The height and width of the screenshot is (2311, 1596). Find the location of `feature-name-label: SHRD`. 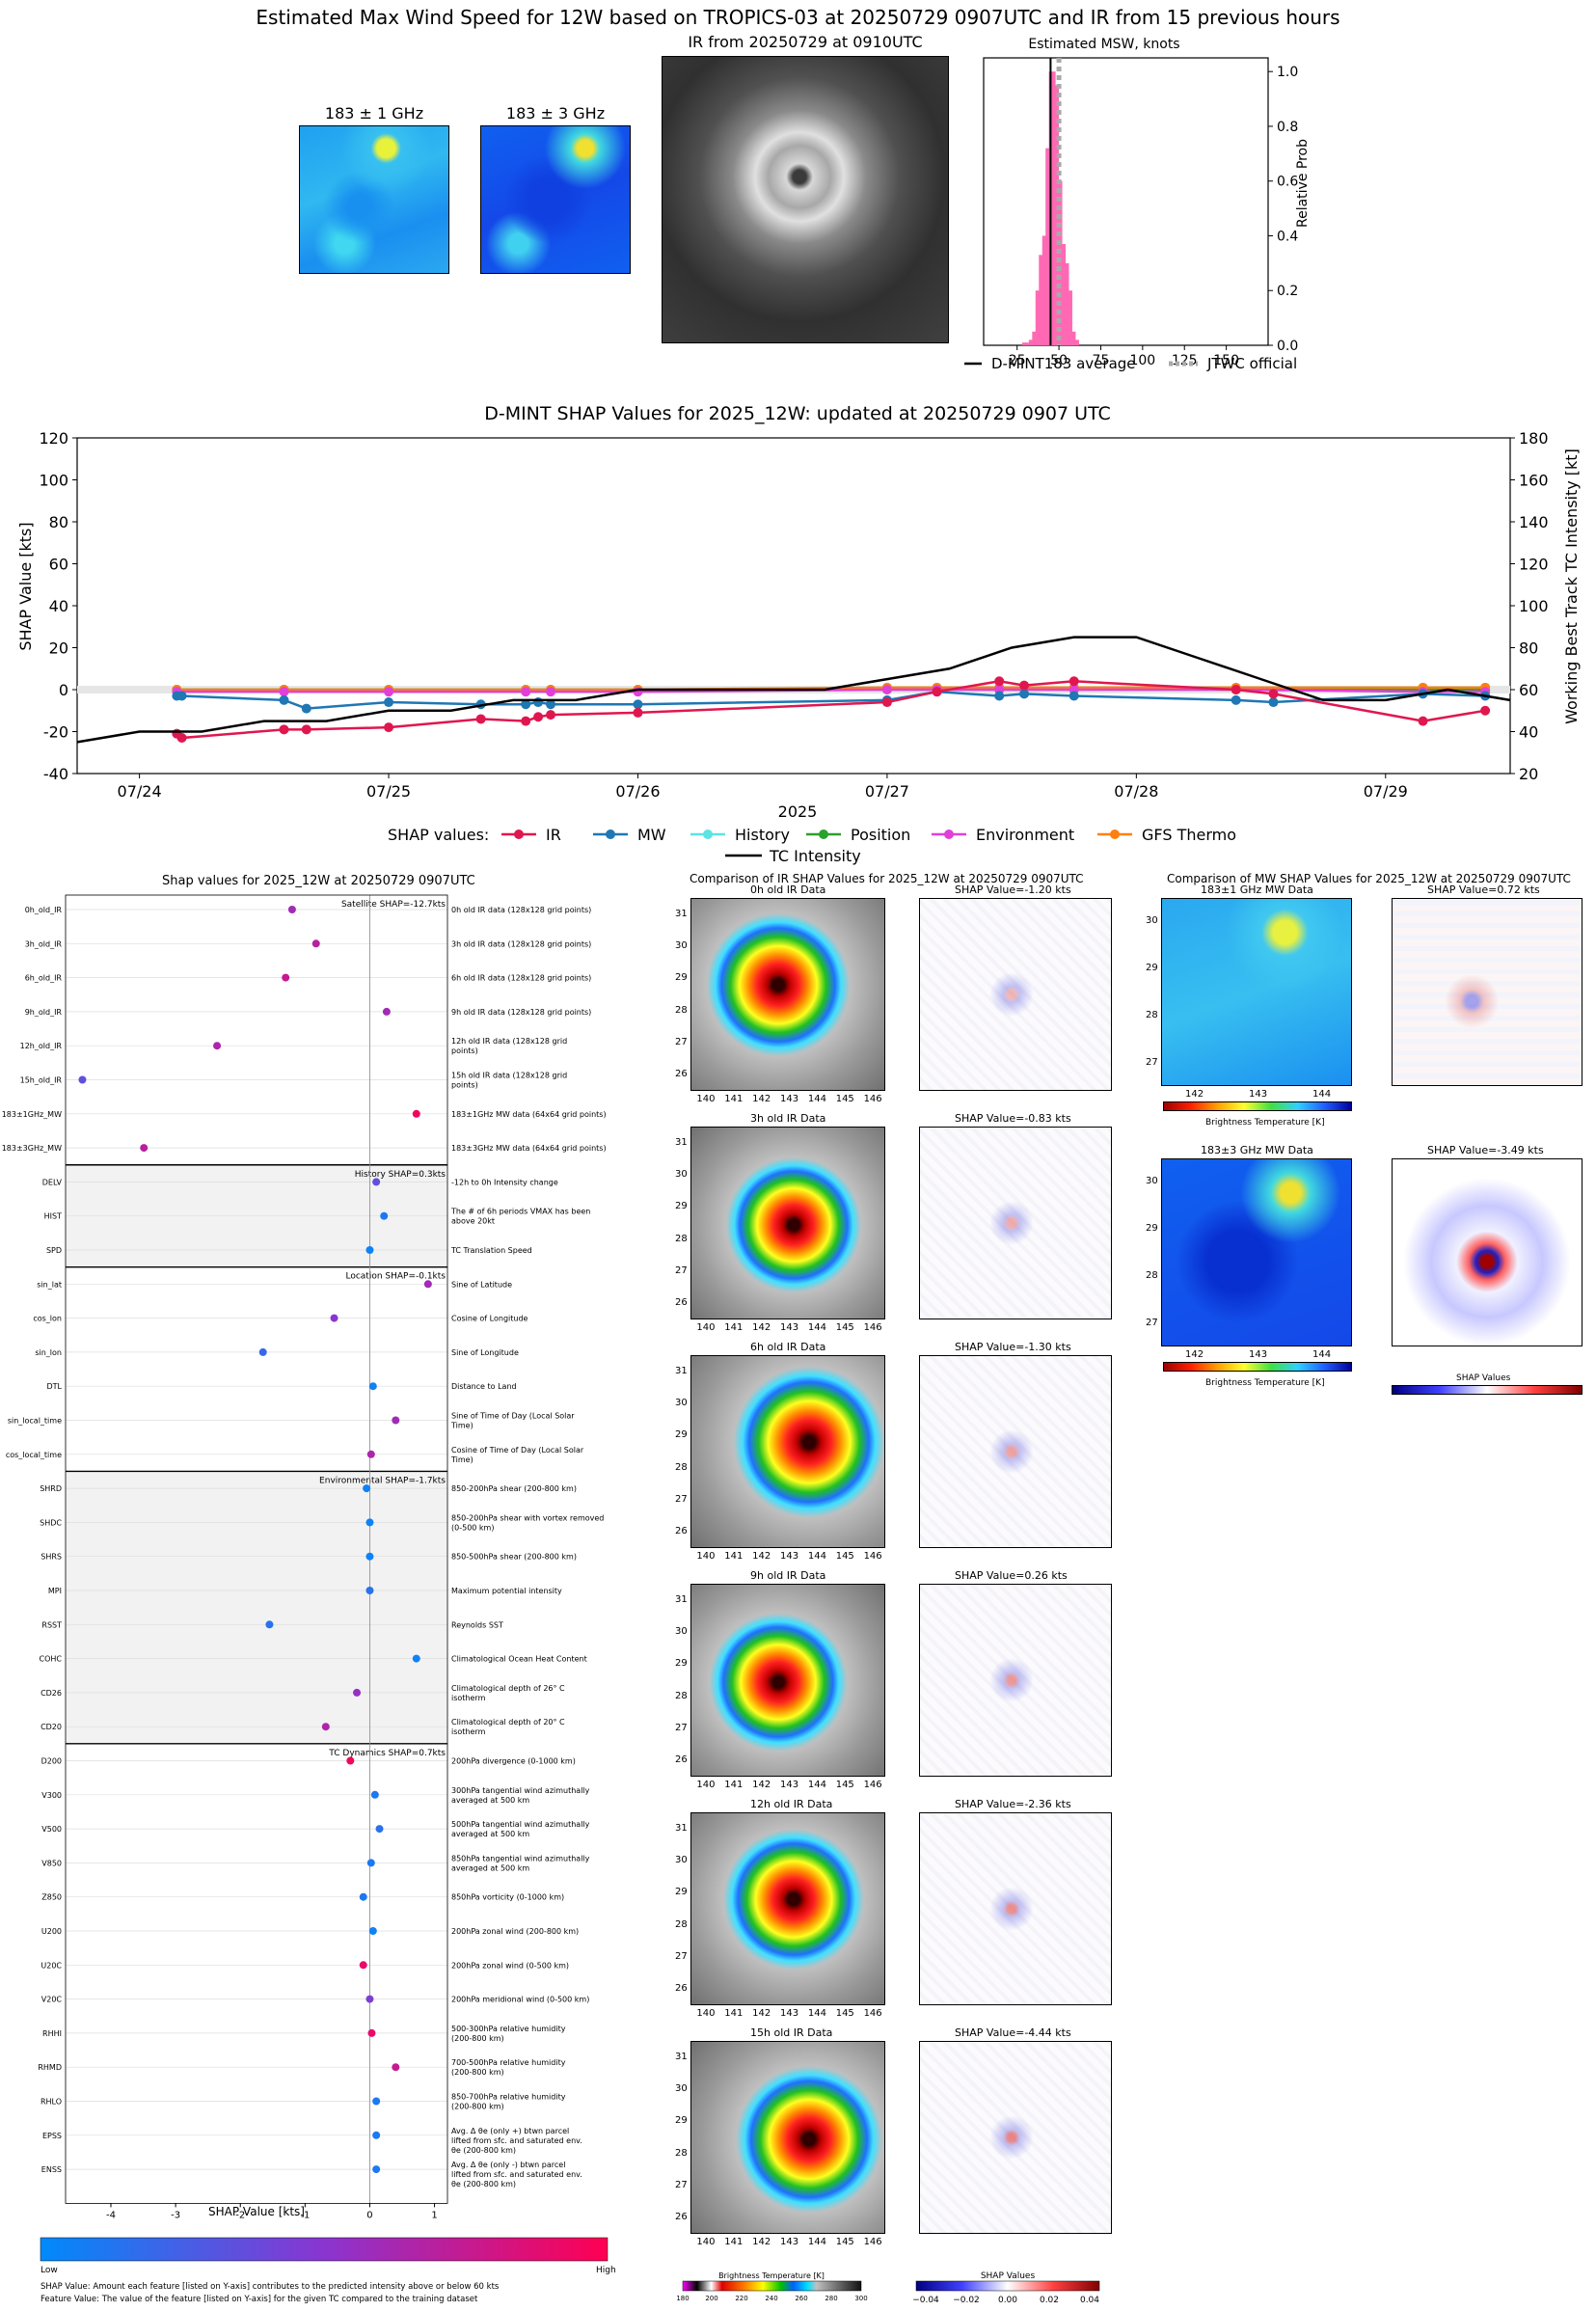

feature-name-label: SHRD is located at coordinates (51, 1488).